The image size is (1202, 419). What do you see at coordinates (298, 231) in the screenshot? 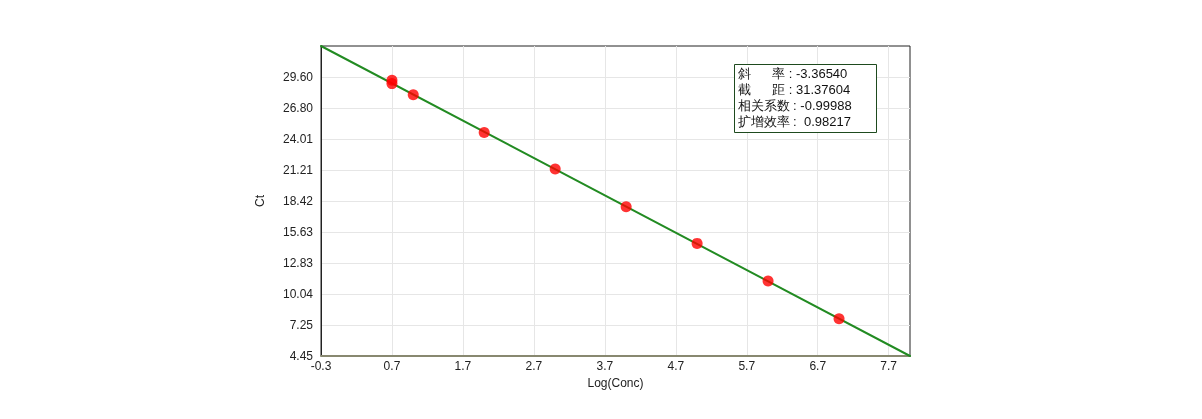
I see `y-tick-label: 15.63` at bounding box center [298, 231].